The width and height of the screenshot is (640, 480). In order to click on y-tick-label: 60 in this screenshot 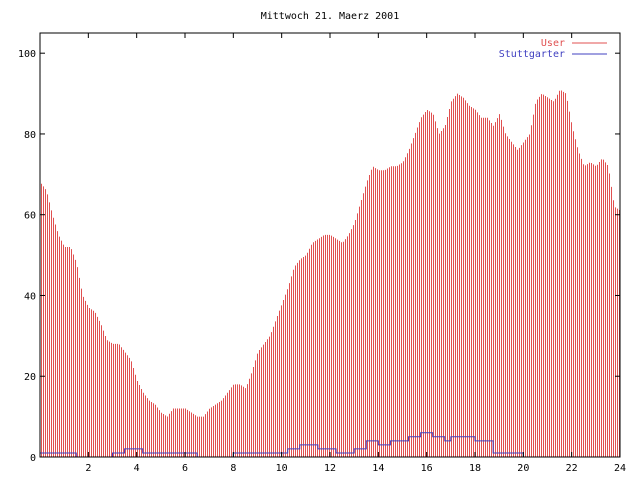, I will do `click(30, 216)`.